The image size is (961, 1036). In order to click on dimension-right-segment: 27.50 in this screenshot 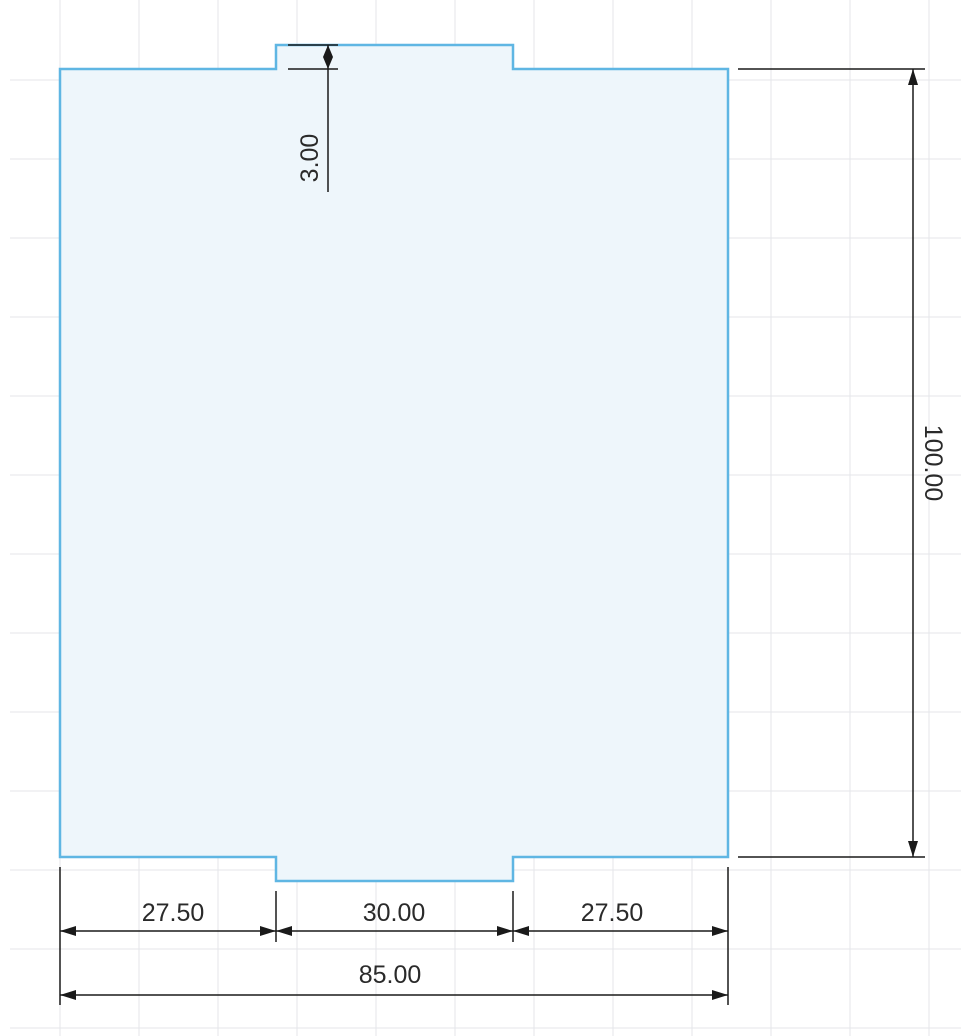, I will do `click(620, 917)`.